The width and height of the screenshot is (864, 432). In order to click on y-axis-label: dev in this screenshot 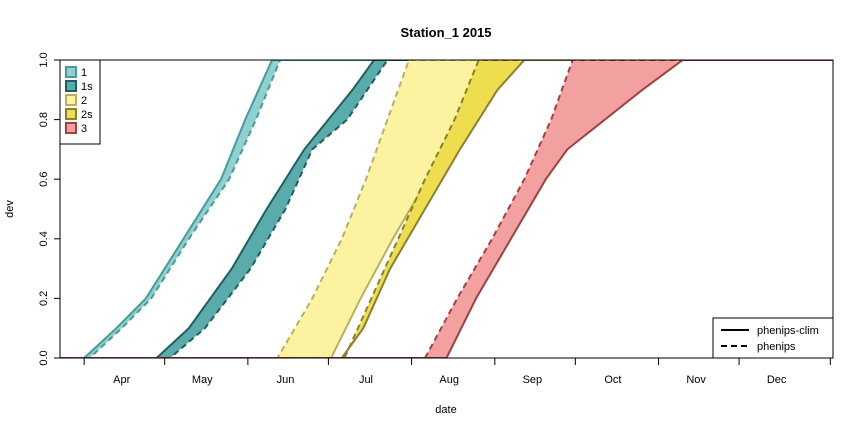, I will do `click(10, 209)`.